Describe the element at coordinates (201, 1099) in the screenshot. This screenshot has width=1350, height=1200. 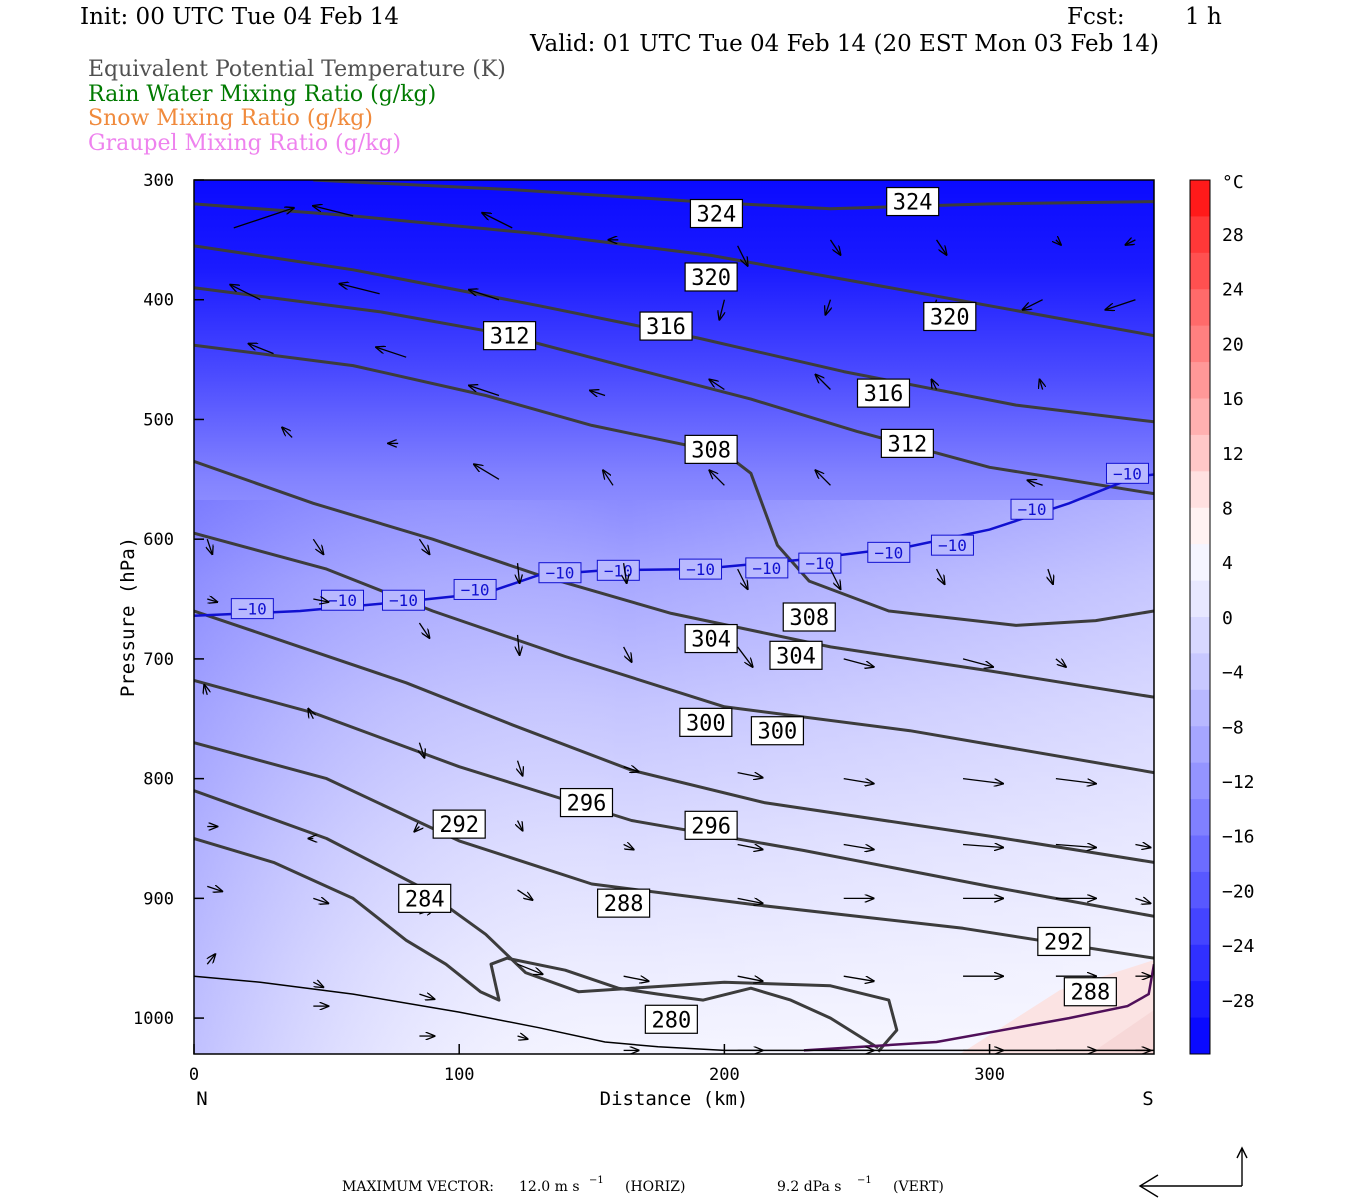
I see `x-axis-left-end: N` at that location.